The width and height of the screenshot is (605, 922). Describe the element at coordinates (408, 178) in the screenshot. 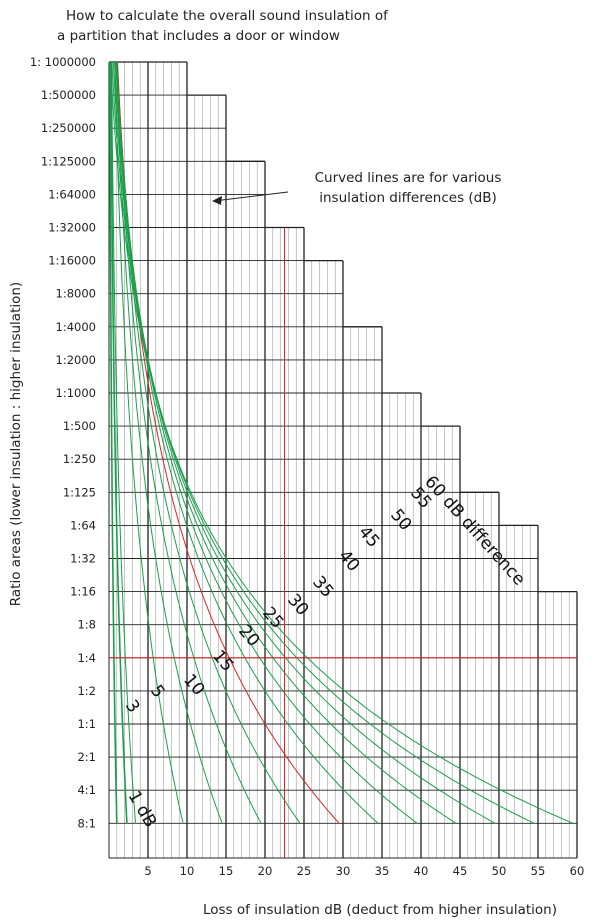

I see `annotation-line-1: Curved lines are for various` at that location.